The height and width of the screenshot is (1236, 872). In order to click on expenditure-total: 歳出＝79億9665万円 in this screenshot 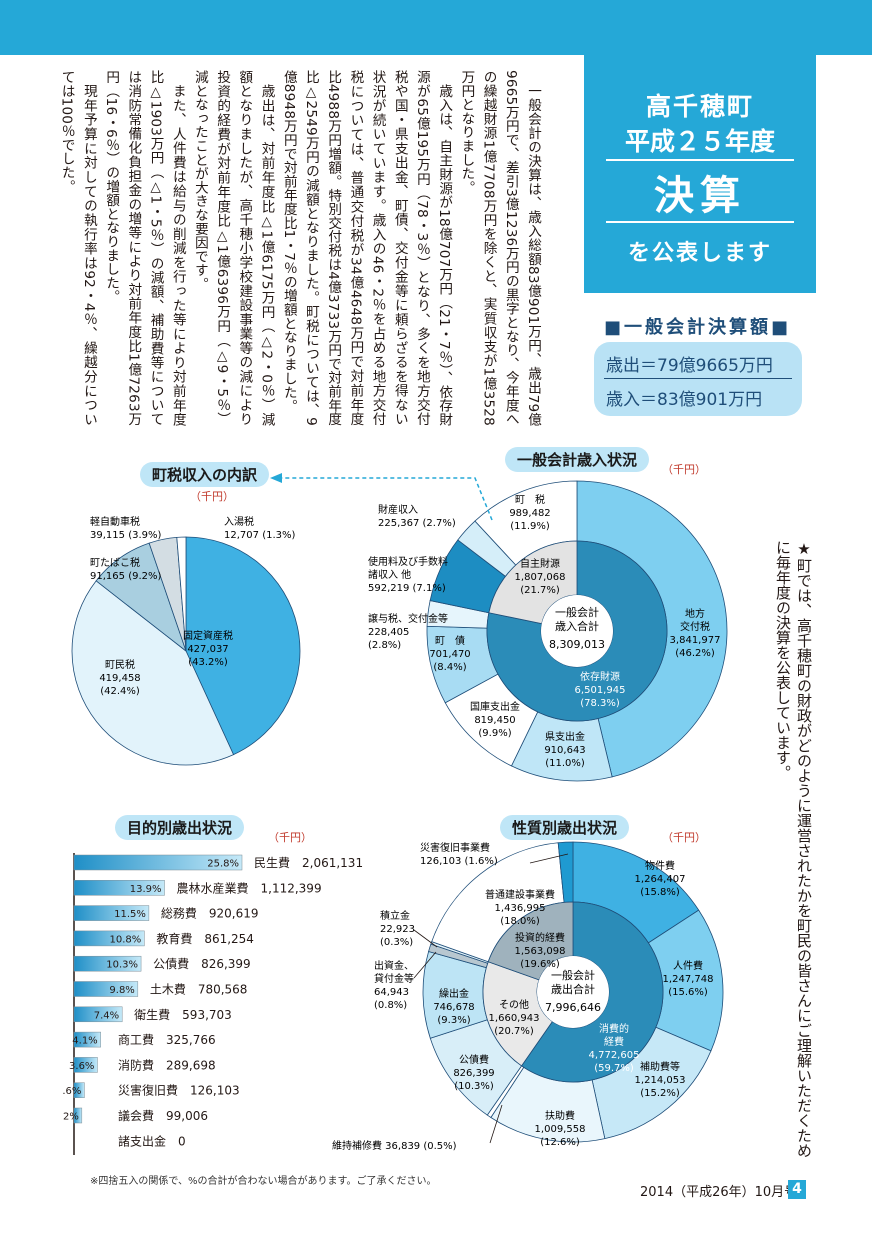, I will do `click(689, 366)`.